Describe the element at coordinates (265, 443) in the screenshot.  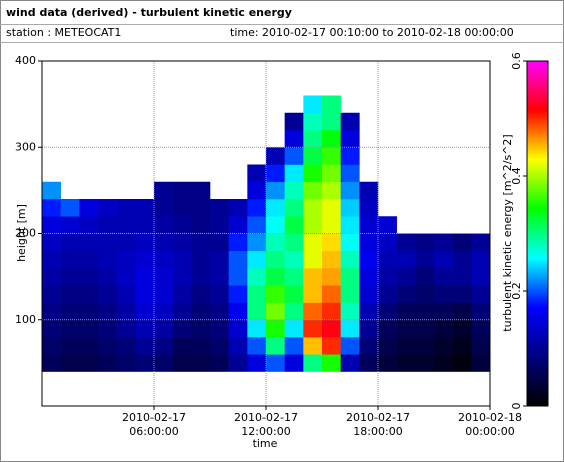
I see `x-axis-label: time` at that location.